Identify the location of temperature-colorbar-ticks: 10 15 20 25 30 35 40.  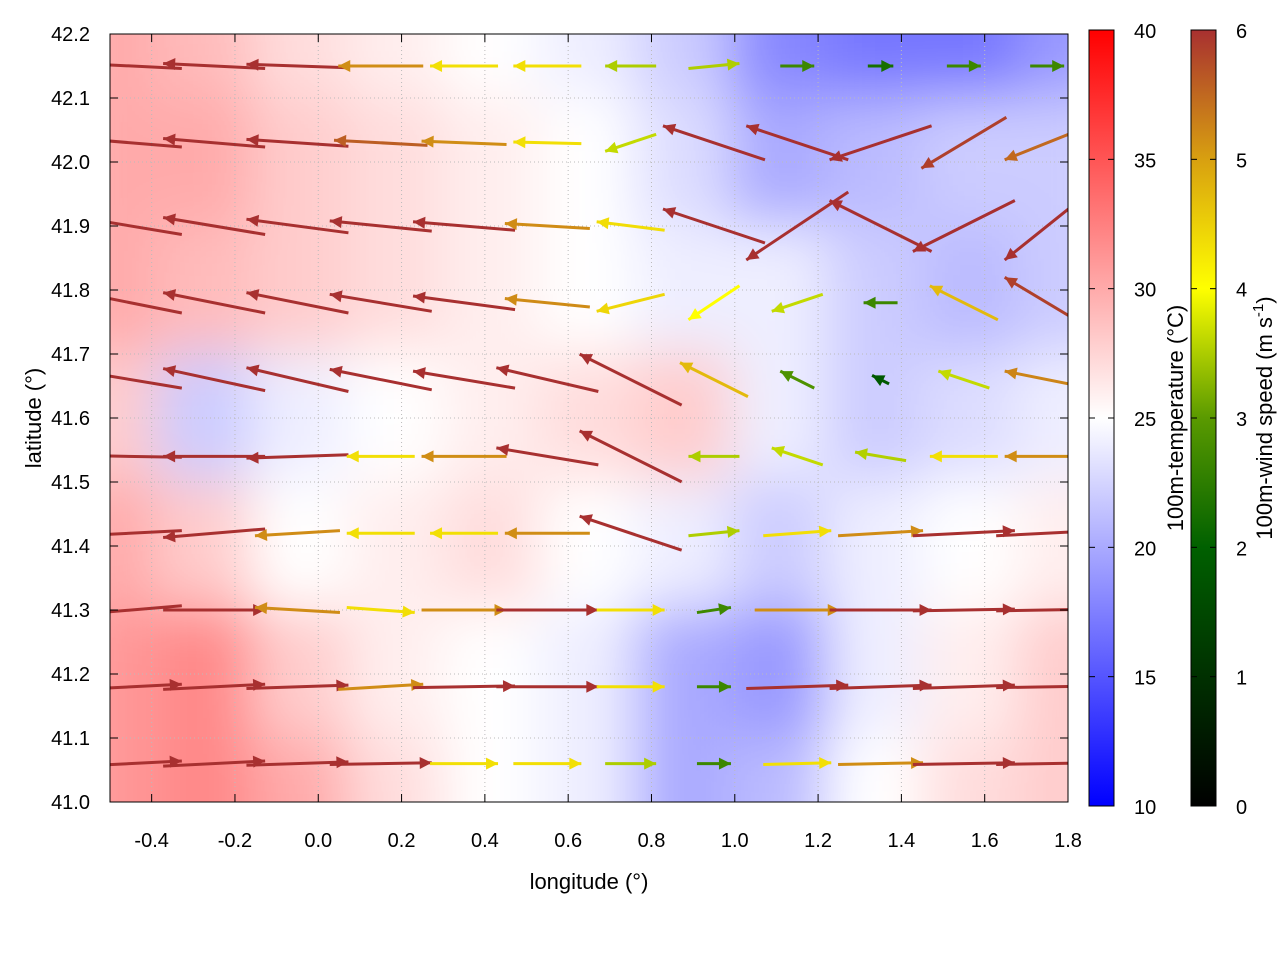
(1122, 420).